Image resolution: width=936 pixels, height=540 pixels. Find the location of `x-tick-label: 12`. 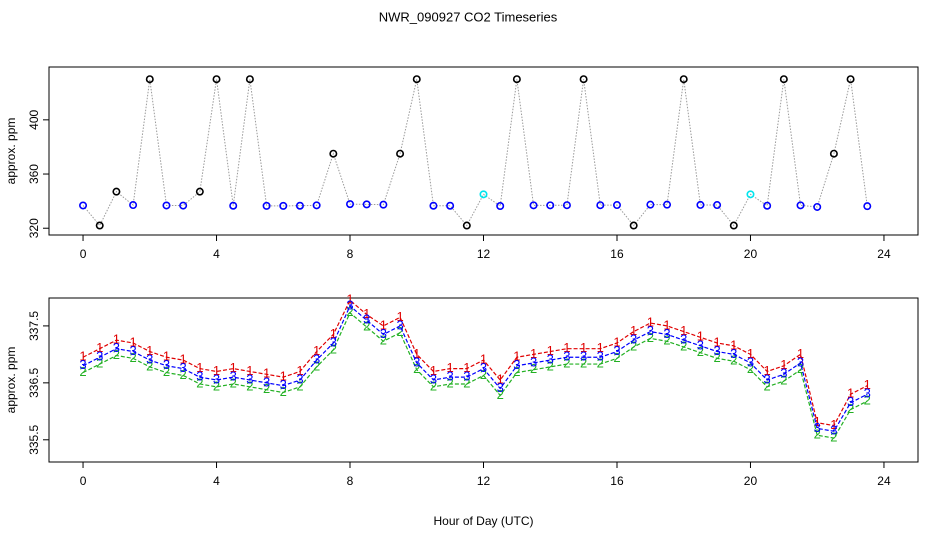

x-tick-label: 12 is located at coordinates (484, 481).